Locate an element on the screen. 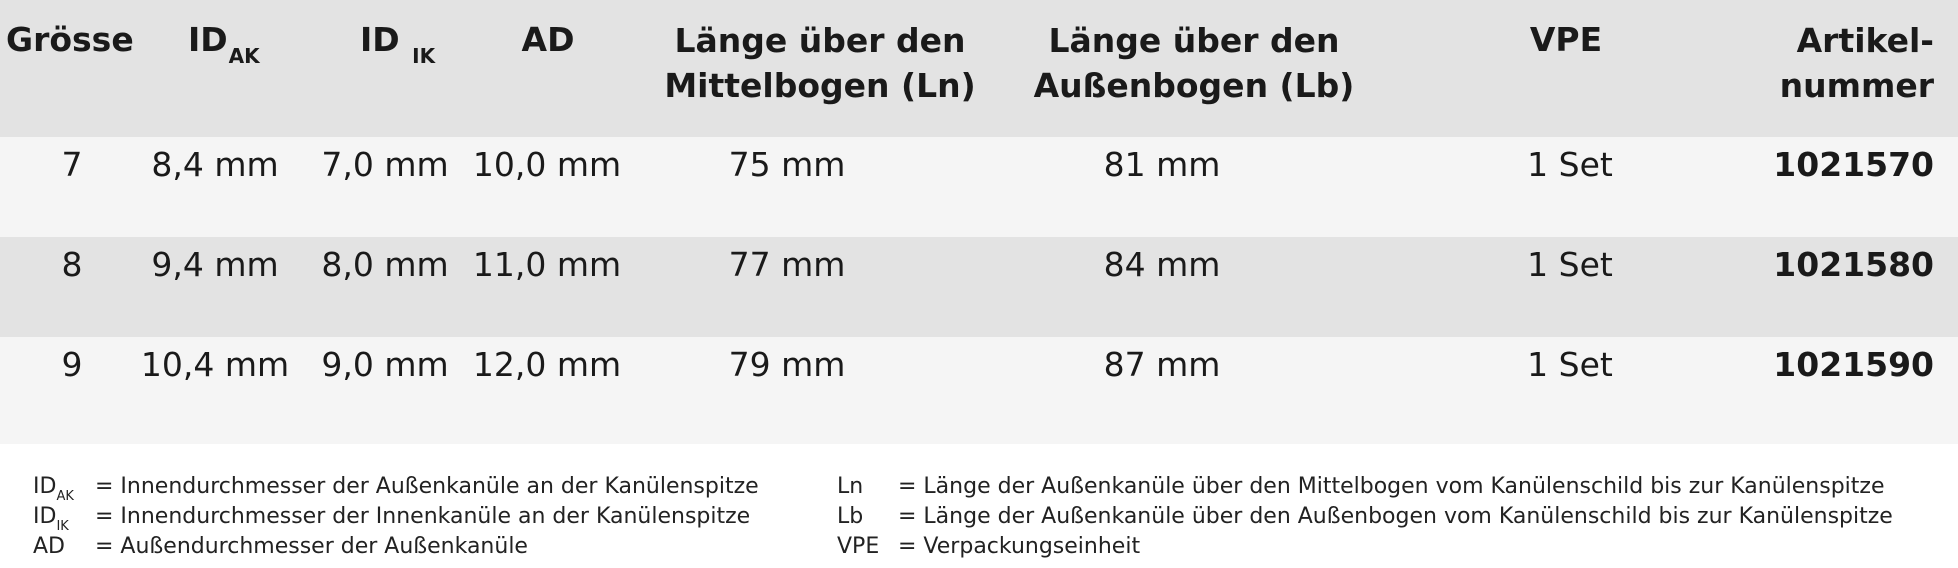 Image resolution: width=1958 pixels, height=568 pixels. cell-ad: 10,0 mm is located at coordinates (547, 164).